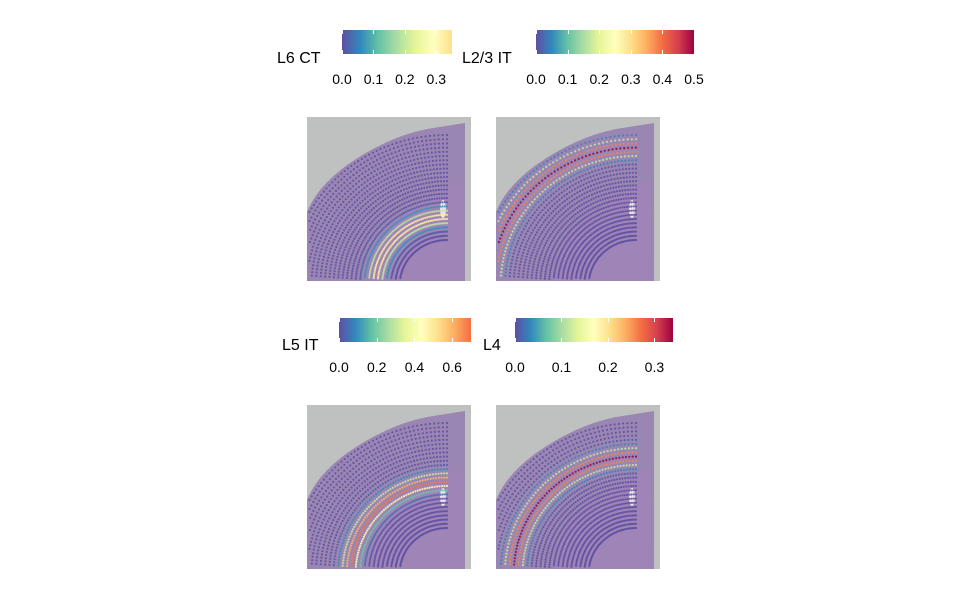 Image resolution: width=962 pixels, height=594 pixels. Describe the element at coordinates (492, 345) in the screenshot. I see `legend-title: L4` at that location.